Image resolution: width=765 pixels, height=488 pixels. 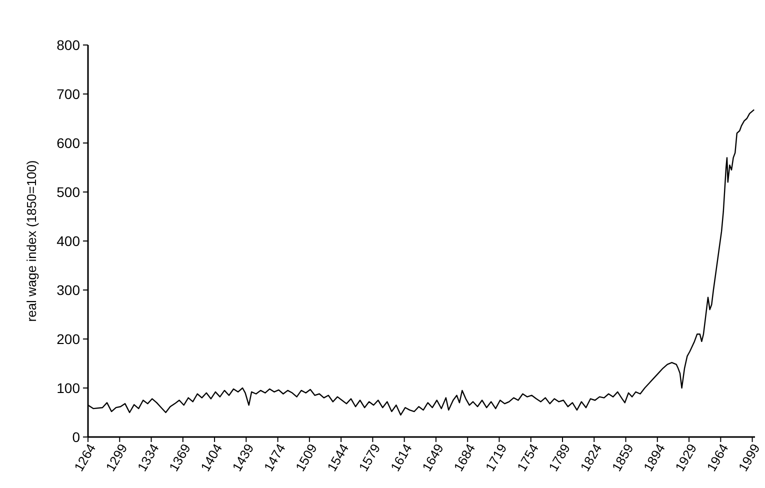 I want to click on y-tick-label: 700, so click(x=68, y=94).